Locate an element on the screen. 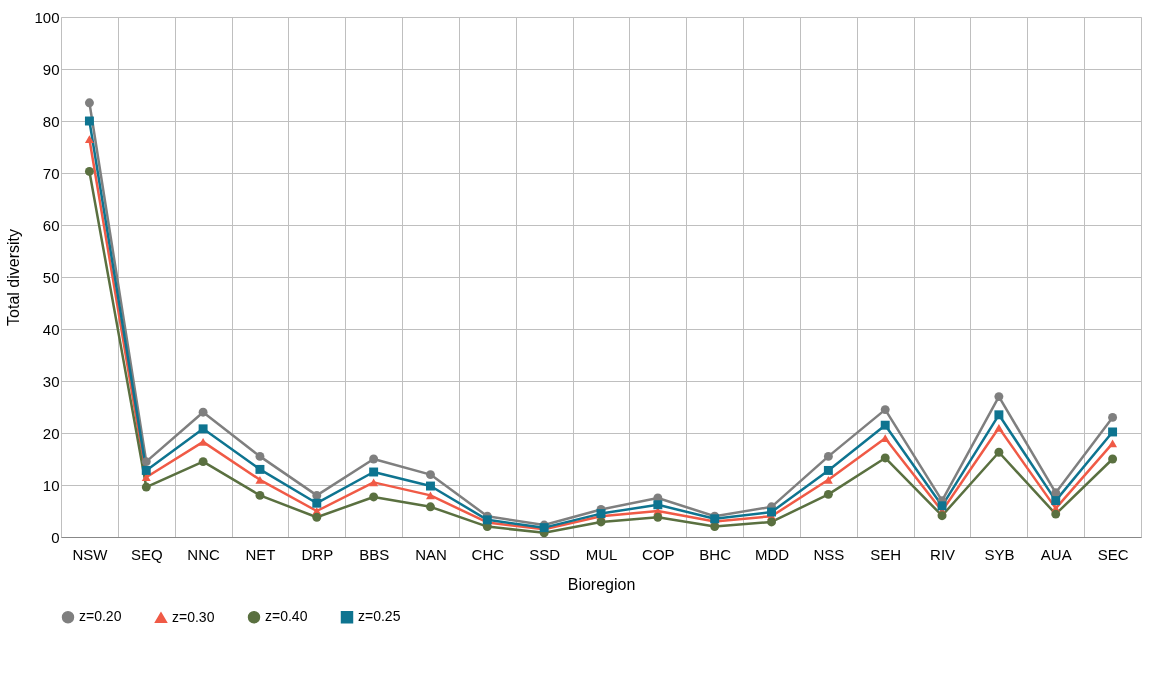  x-tick-label: MUL is located at coordinates (601, 554).